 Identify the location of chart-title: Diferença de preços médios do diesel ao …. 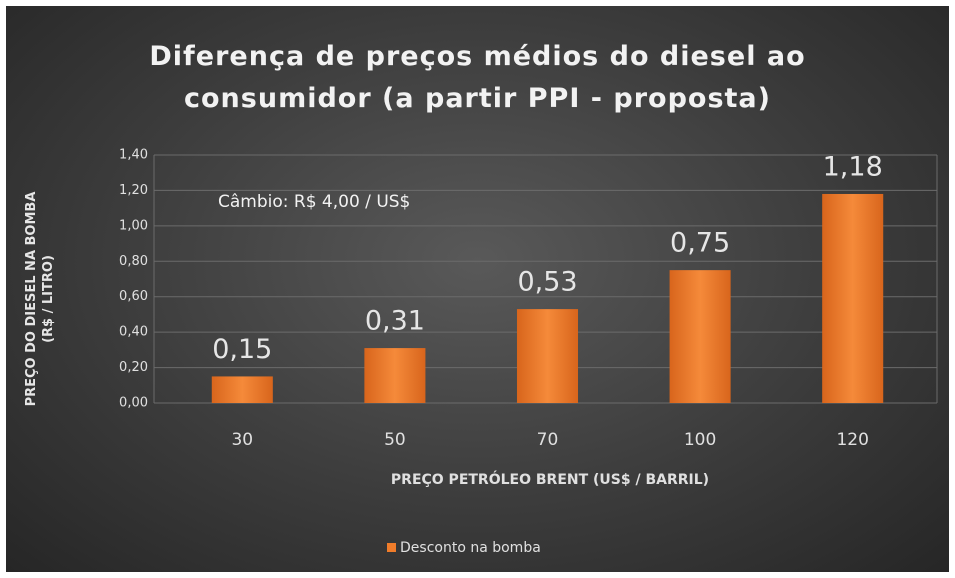
(477, 77).